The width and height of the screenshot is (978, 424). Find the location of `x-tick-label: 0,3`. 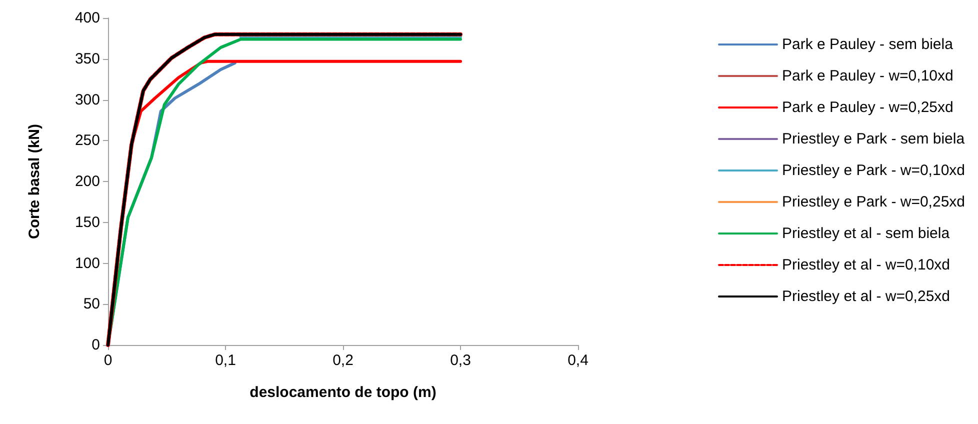

x-tick-label: 0,3 is located at coordinates (460, 360).